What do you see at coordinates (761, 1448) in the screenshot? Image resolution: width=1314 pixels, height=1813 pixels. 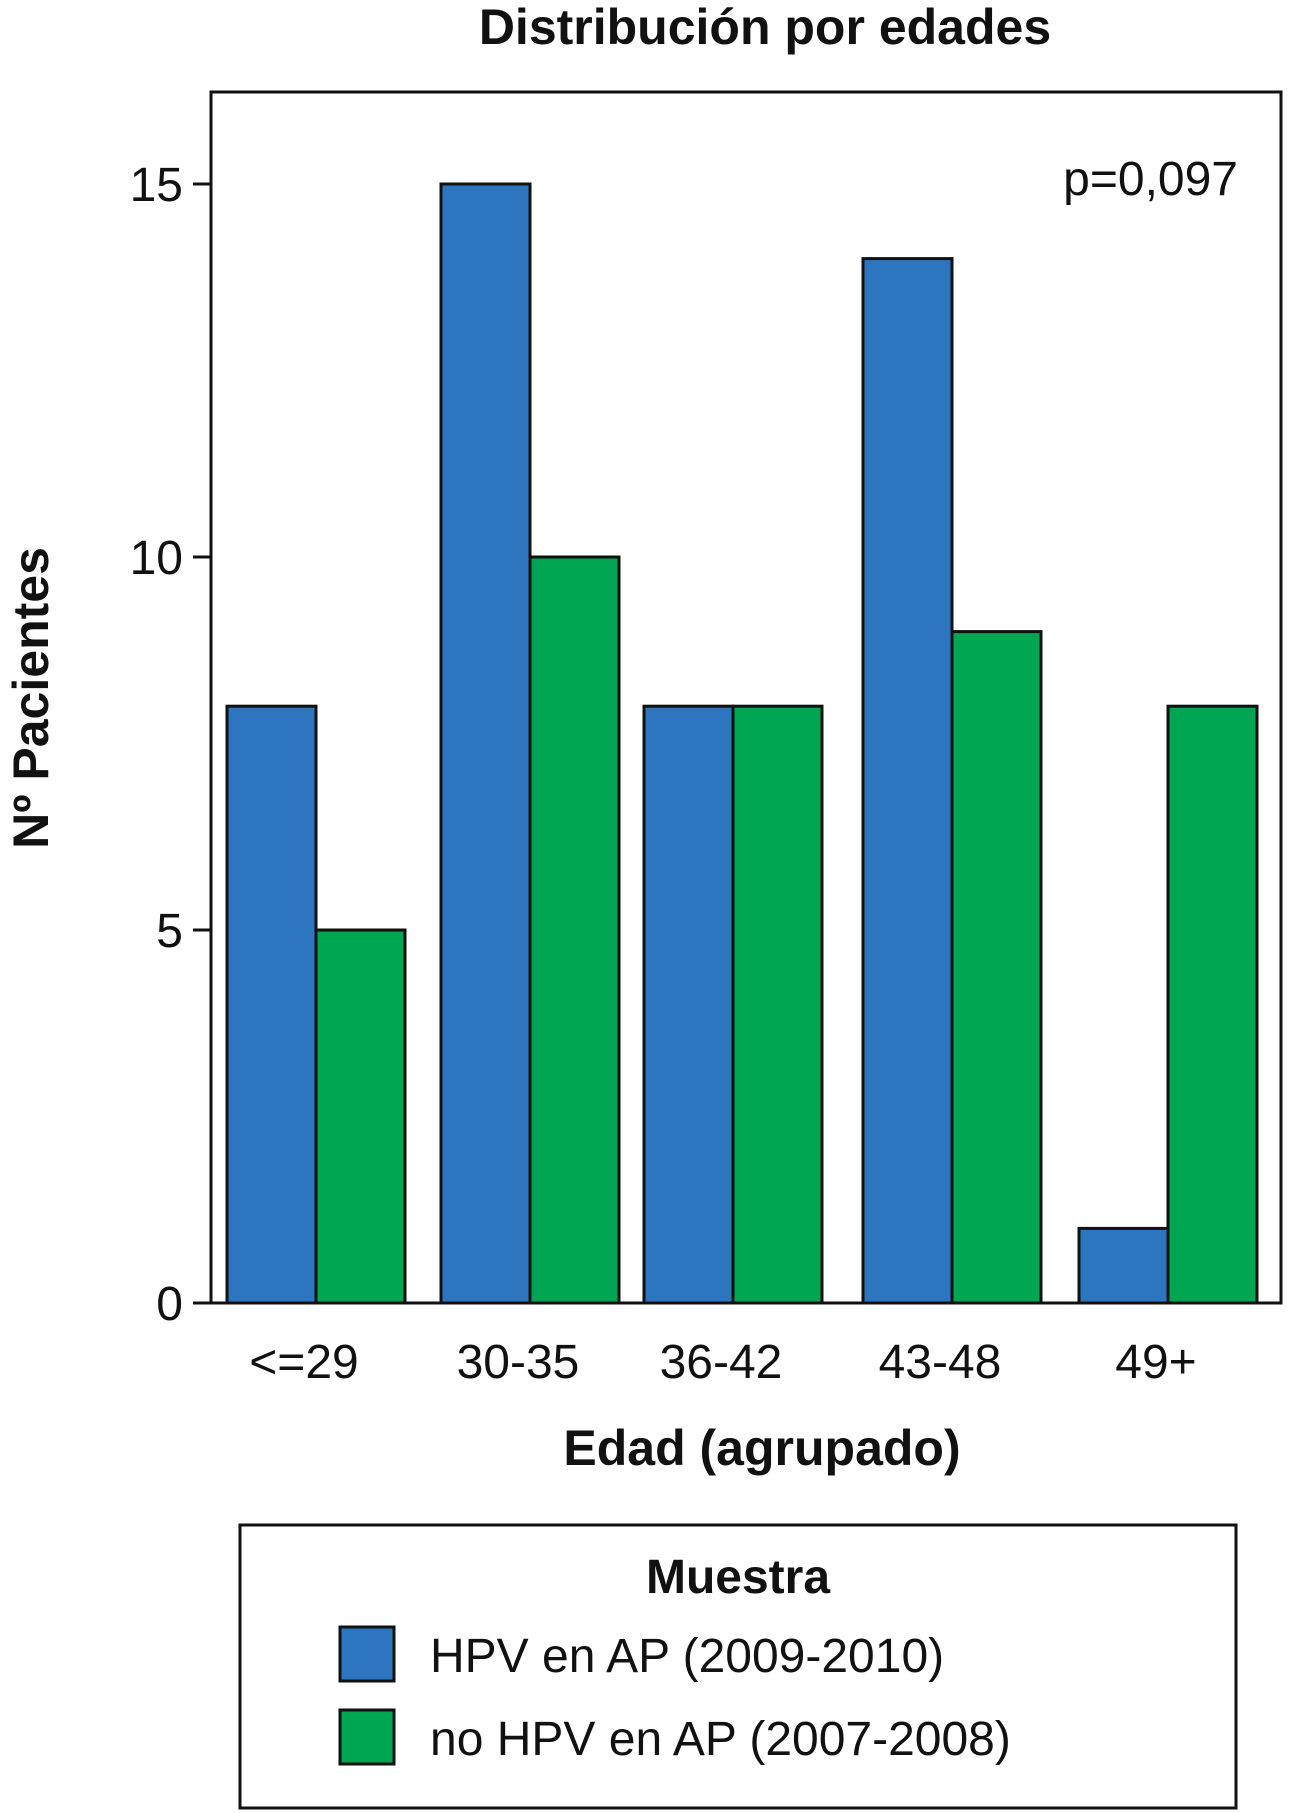 I see `x-axis-title: Edad (agrupado)` at bounding box center [761, 1448].